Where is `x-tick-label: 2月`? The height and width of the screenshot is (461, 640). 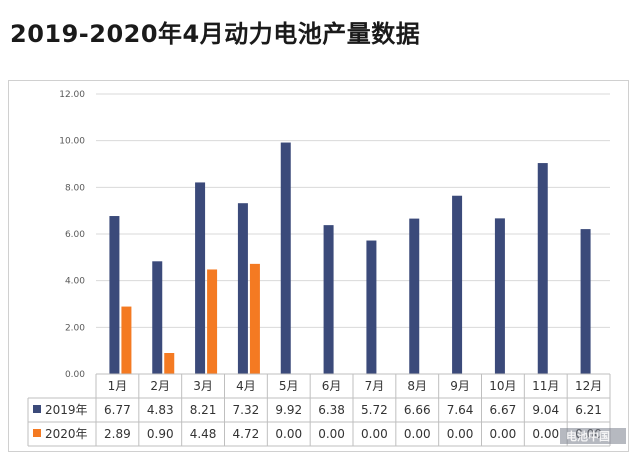
x-tick-label: 2月 is located at coordinates (160, 386).